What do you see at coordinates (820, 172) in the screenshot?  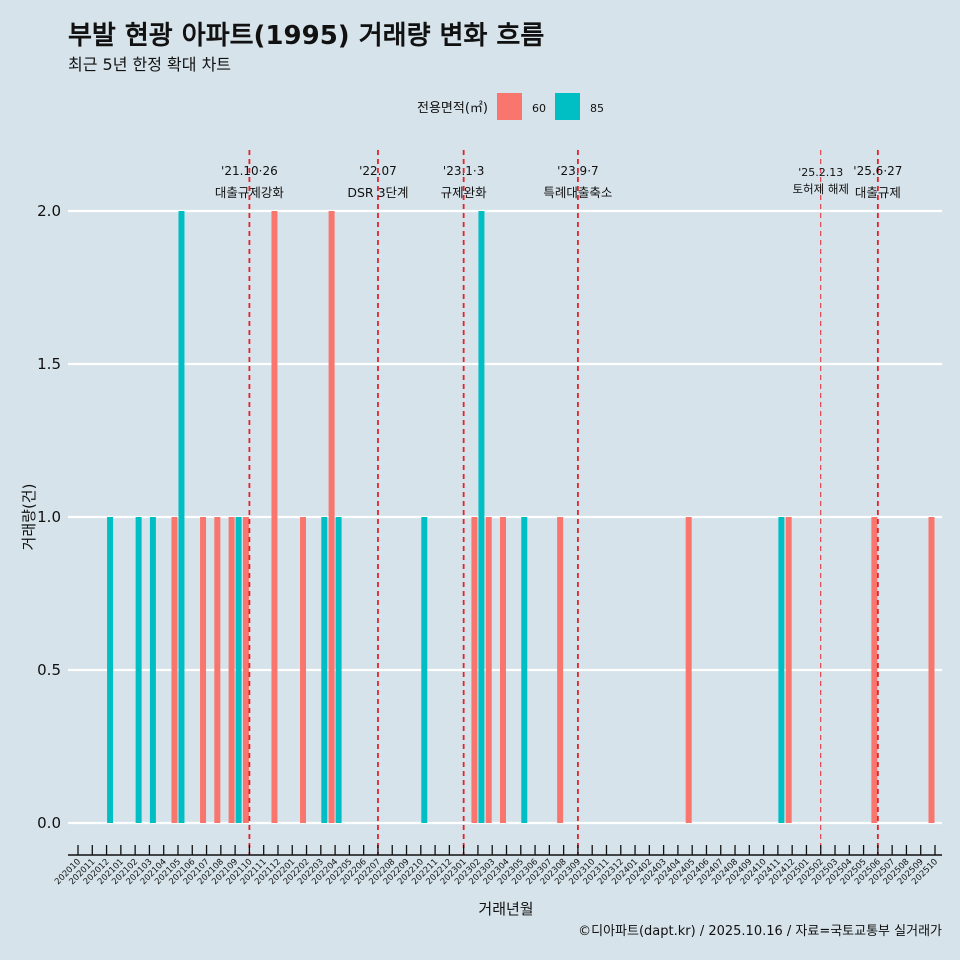 I see `event-date: '25.2.13` at bounding box center [820, 172].